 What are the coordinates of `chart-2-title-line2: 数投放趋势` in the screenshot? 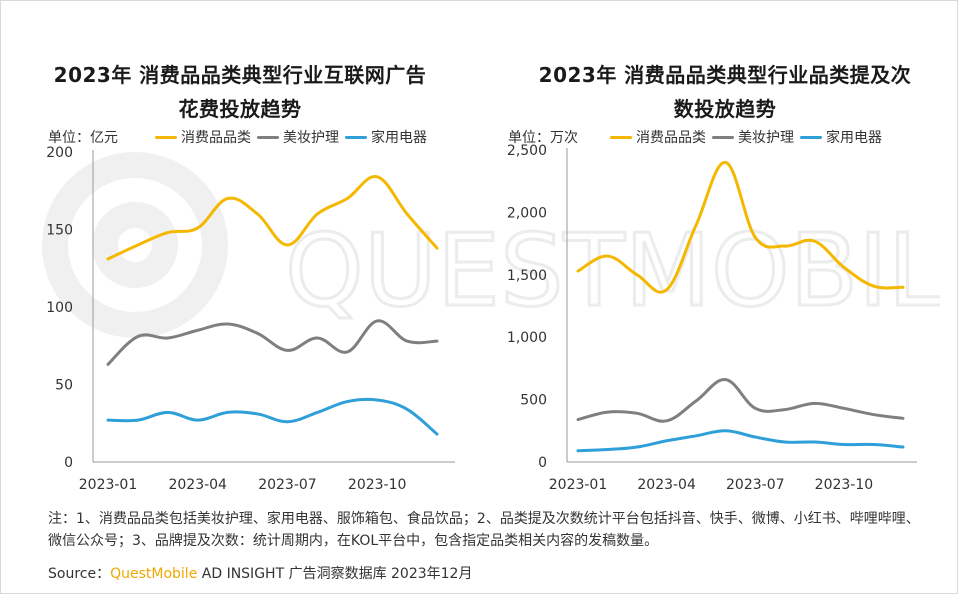 It's located at (725, 109).